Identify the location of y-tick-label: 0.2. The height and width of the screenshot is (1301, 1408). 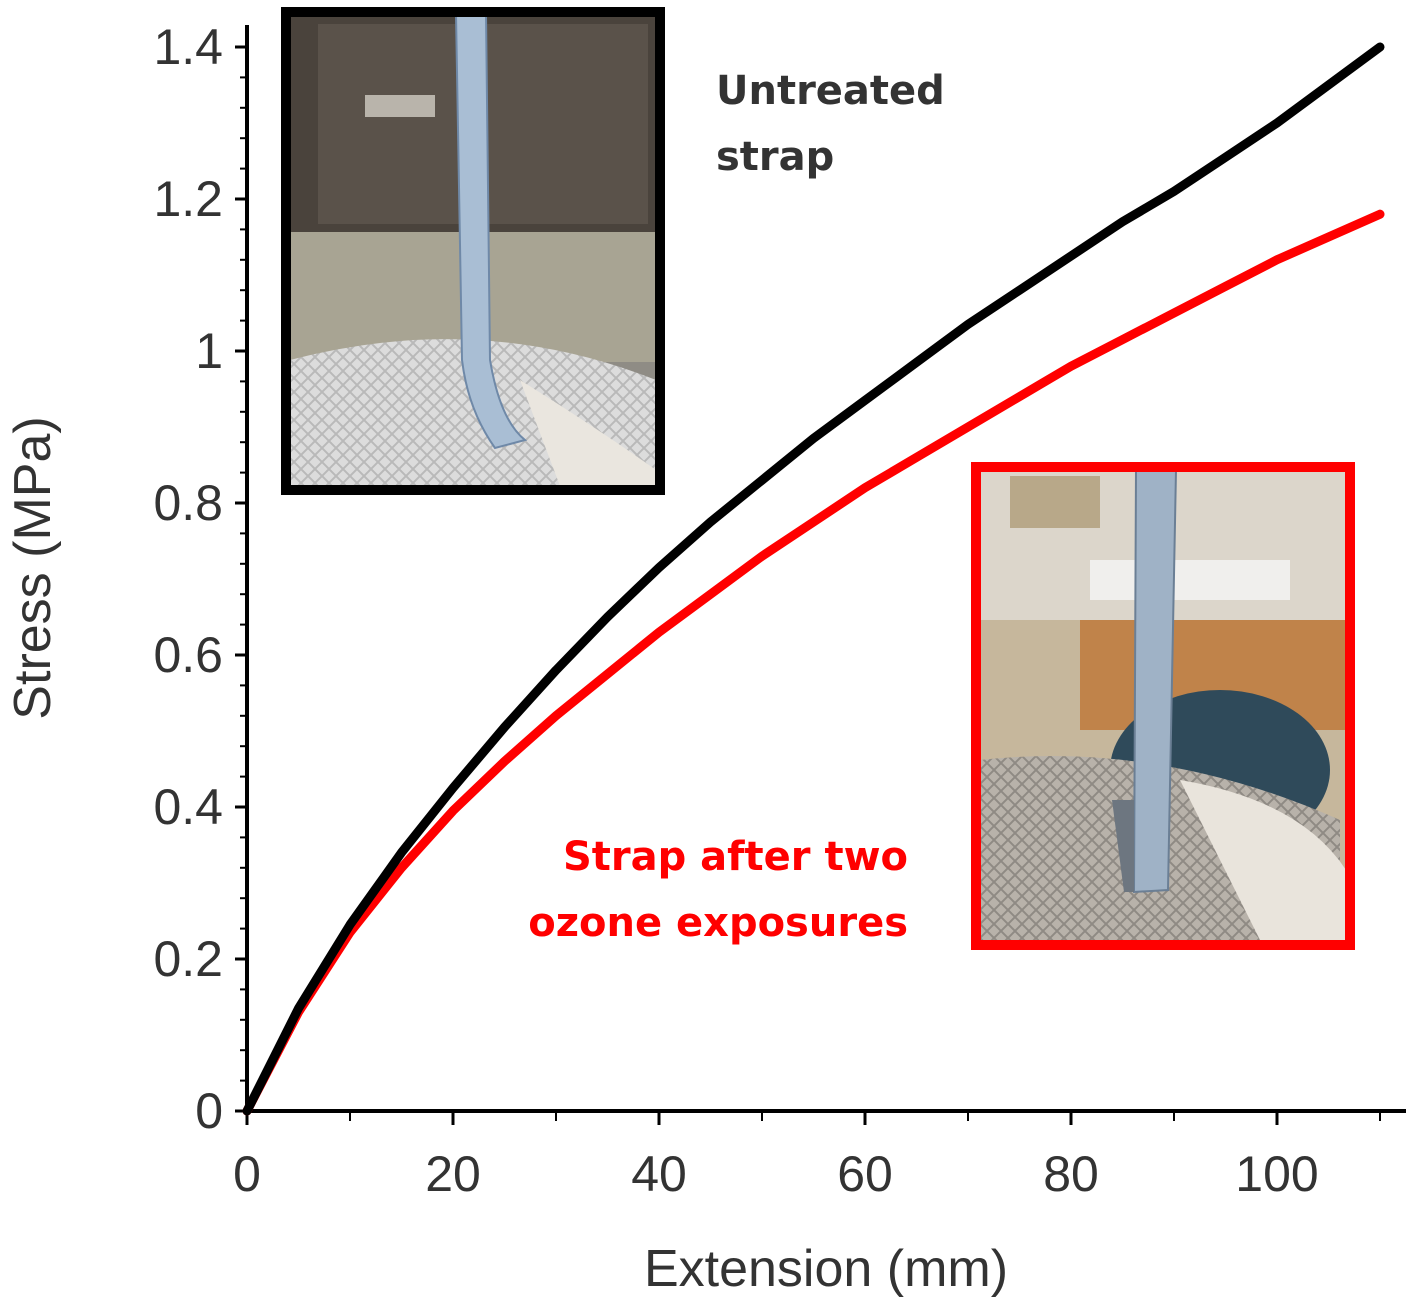
(188, 959).